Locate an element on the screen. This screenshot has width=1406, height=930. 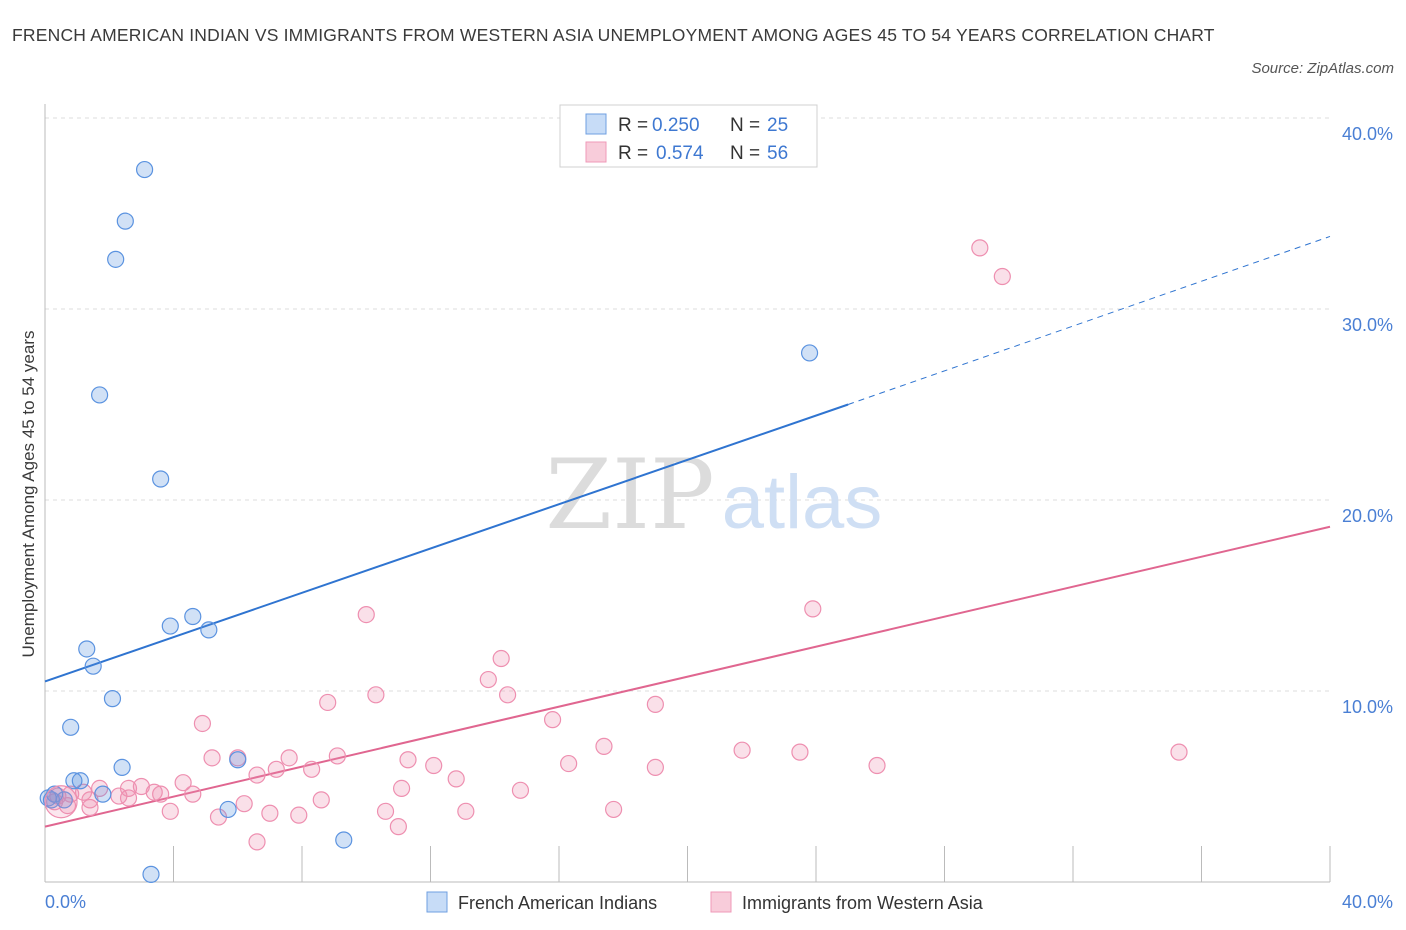
legend-swatch-blue is located at coordinates (596, 124).